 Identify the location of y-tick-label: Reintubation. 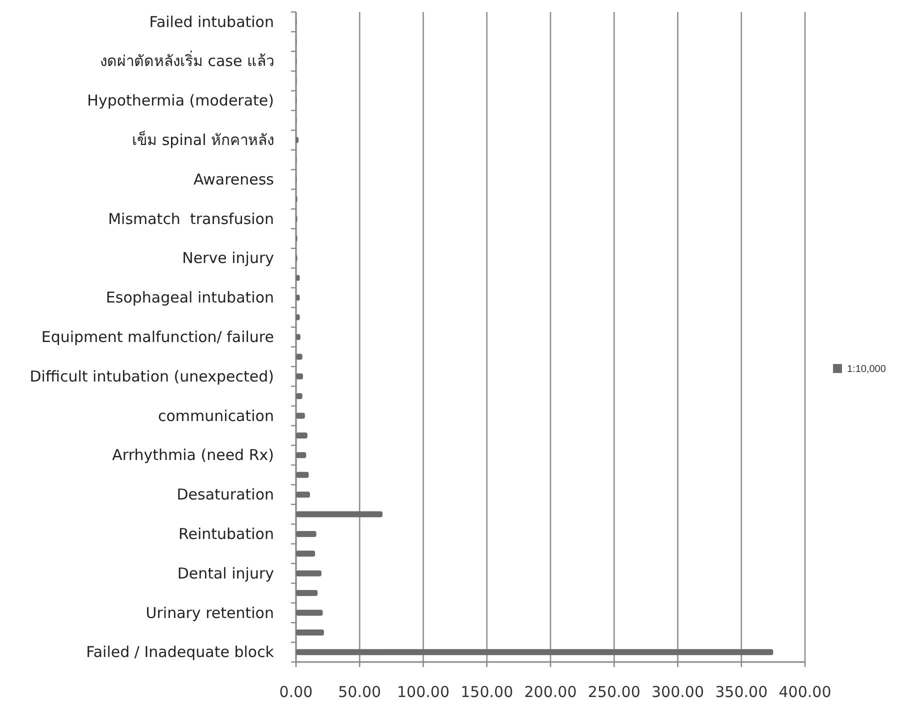
(226, 533).